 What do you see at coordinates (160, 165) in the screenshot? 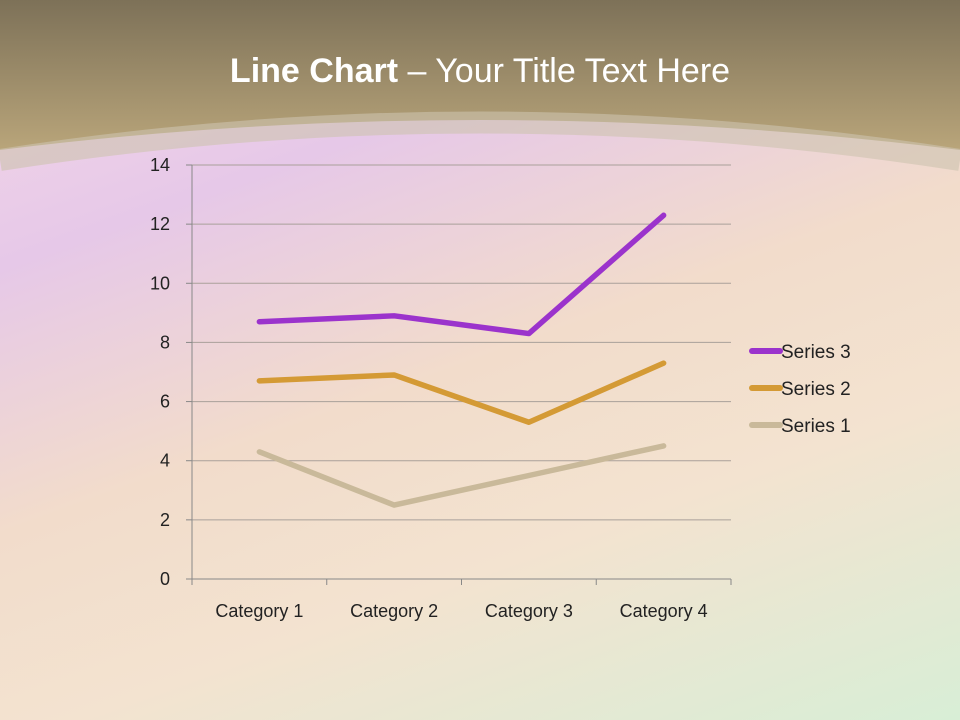
I see `y-tick-label: 14` at bounding box center [160, 165].